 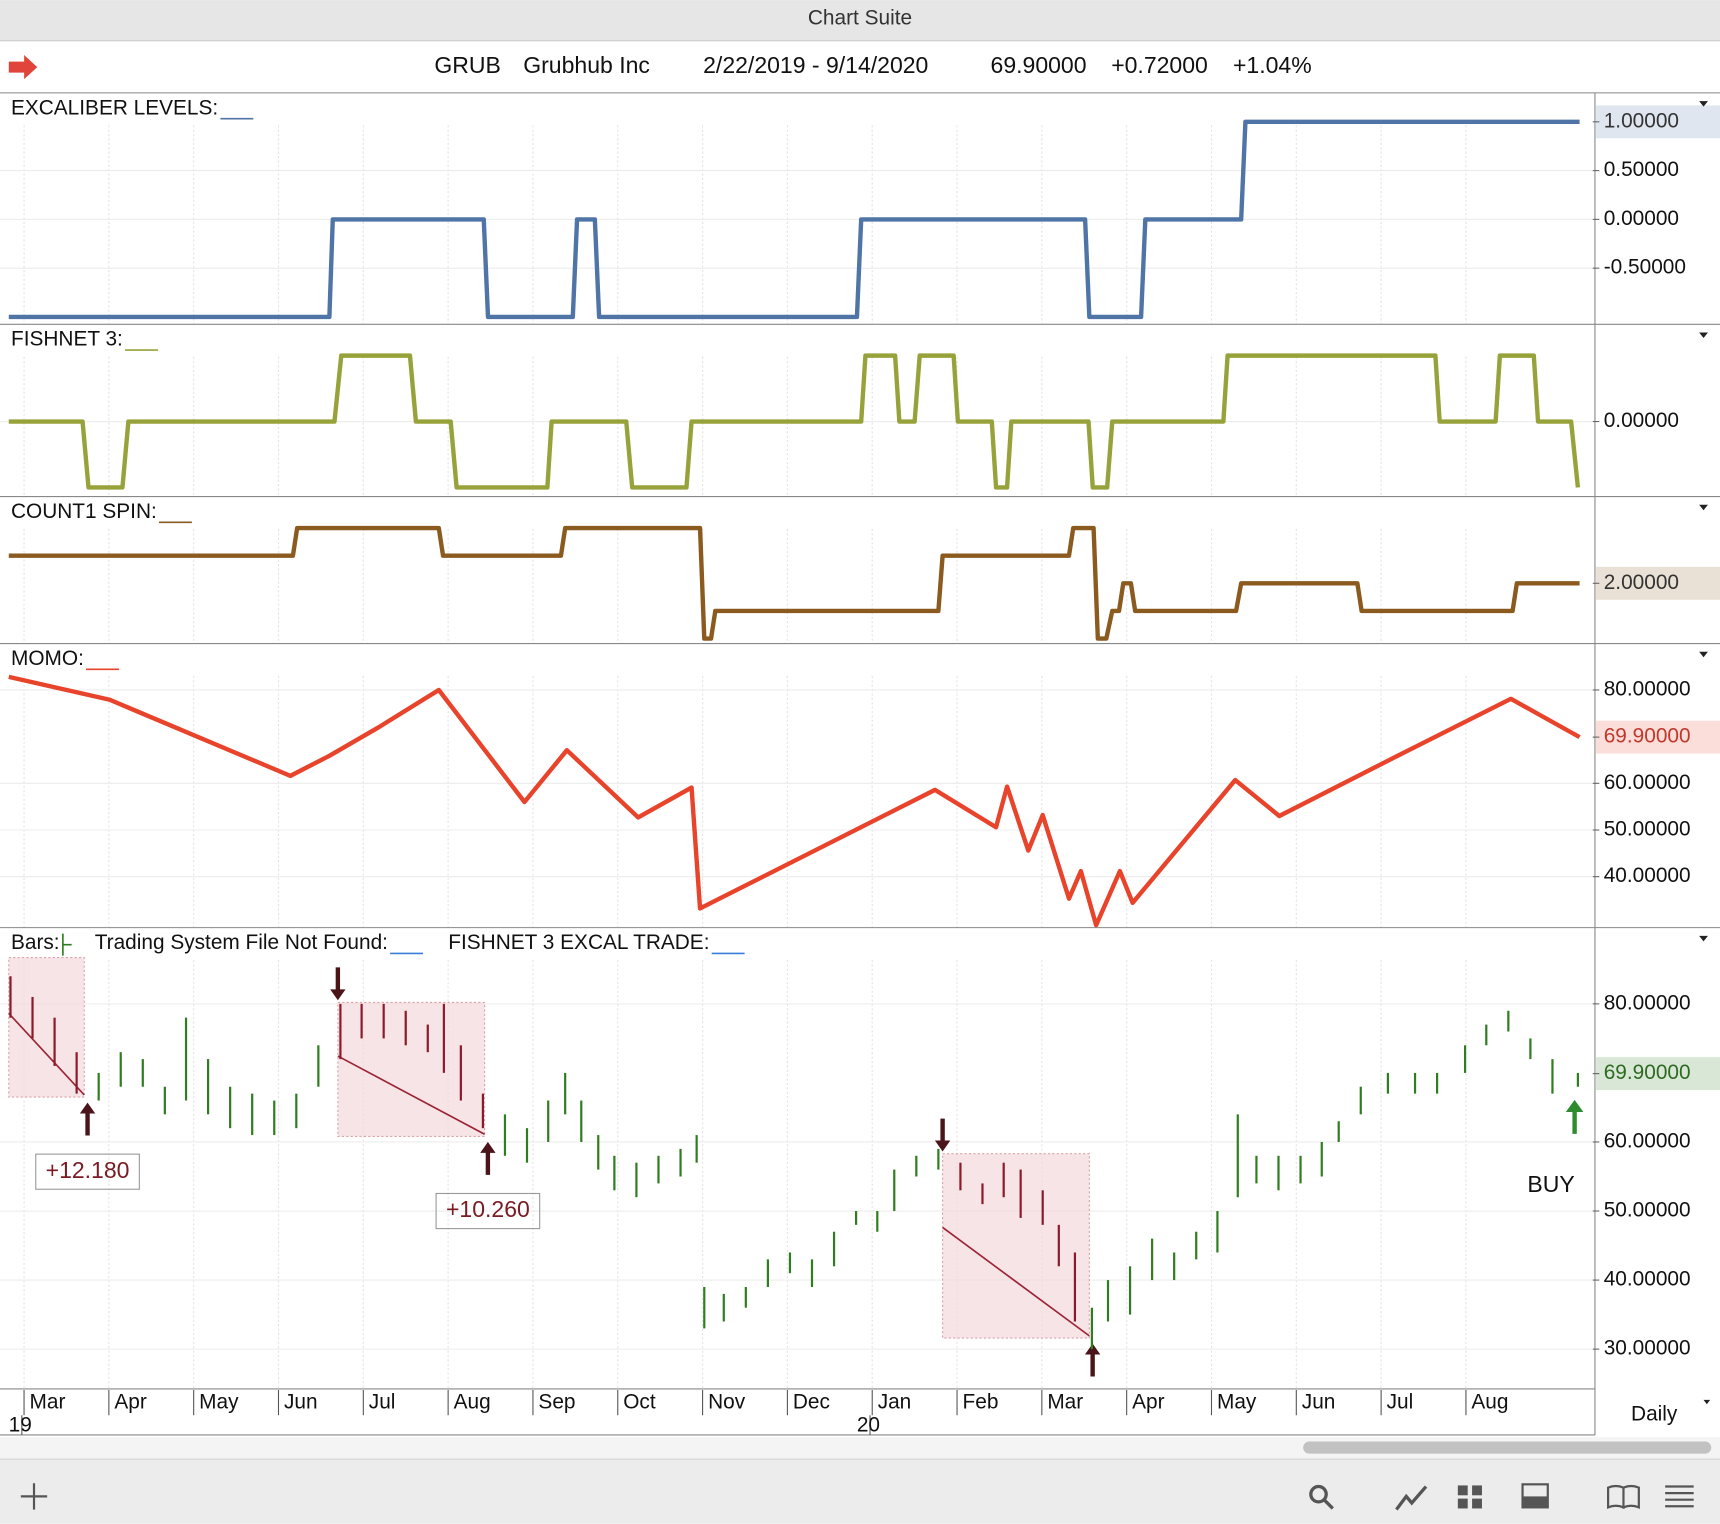 What do you see at coordinates (1654, 1414) in the screenshot?
I see `period-label: Daily` at bounding box center [1654, 1414].